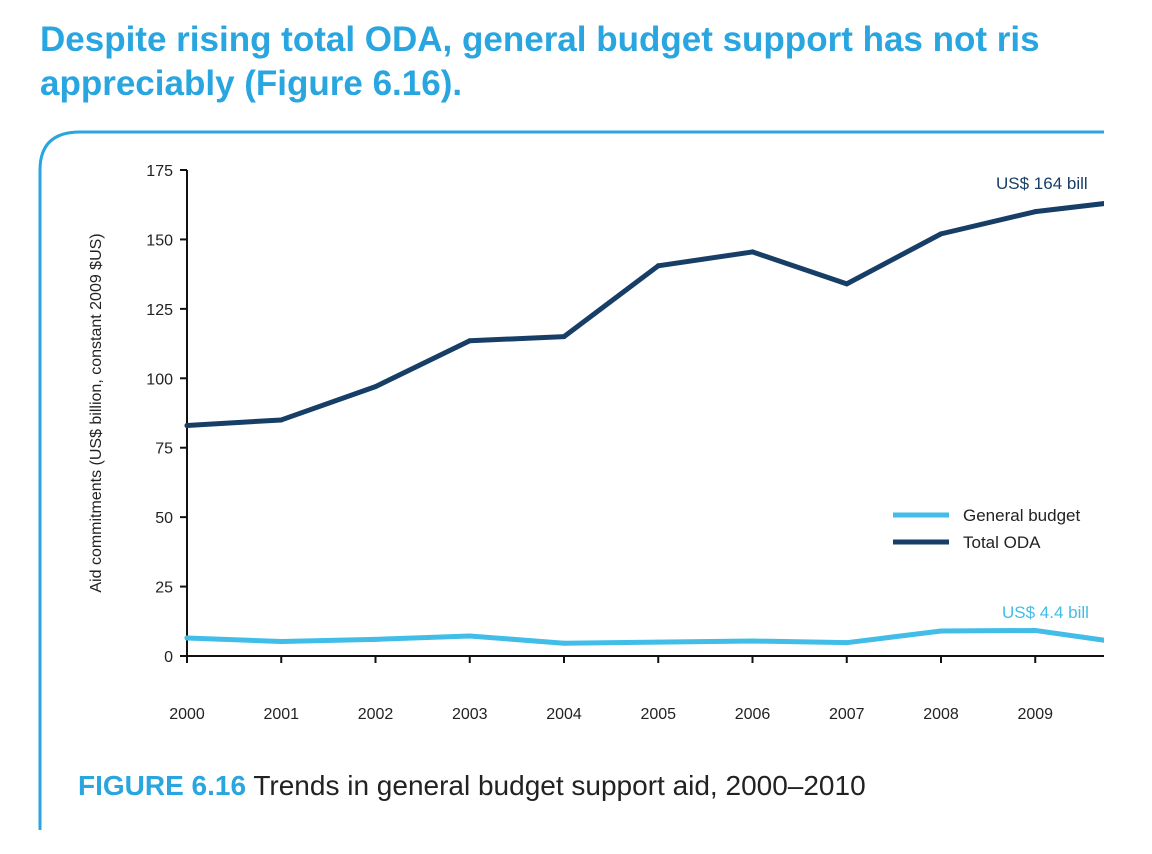  What do you see at coordinates (564, 714) in the screenshot?
I see `x-tick-label: 2004` at bounding box center [564, 714].